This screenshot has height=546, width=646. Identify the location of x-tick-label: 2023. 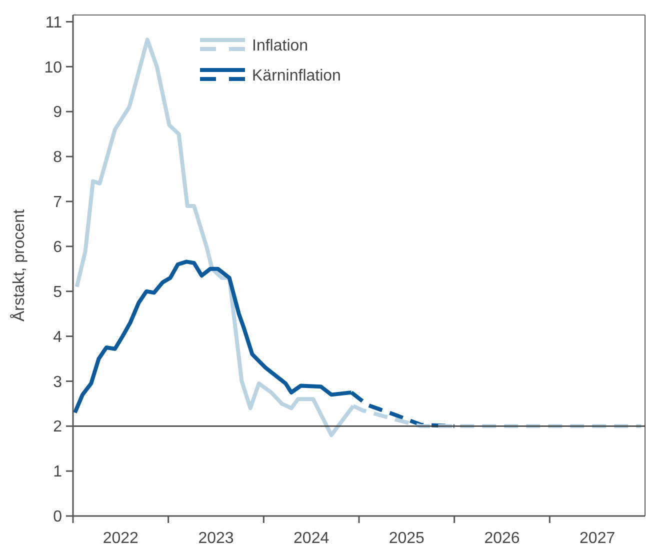
(216, 538).